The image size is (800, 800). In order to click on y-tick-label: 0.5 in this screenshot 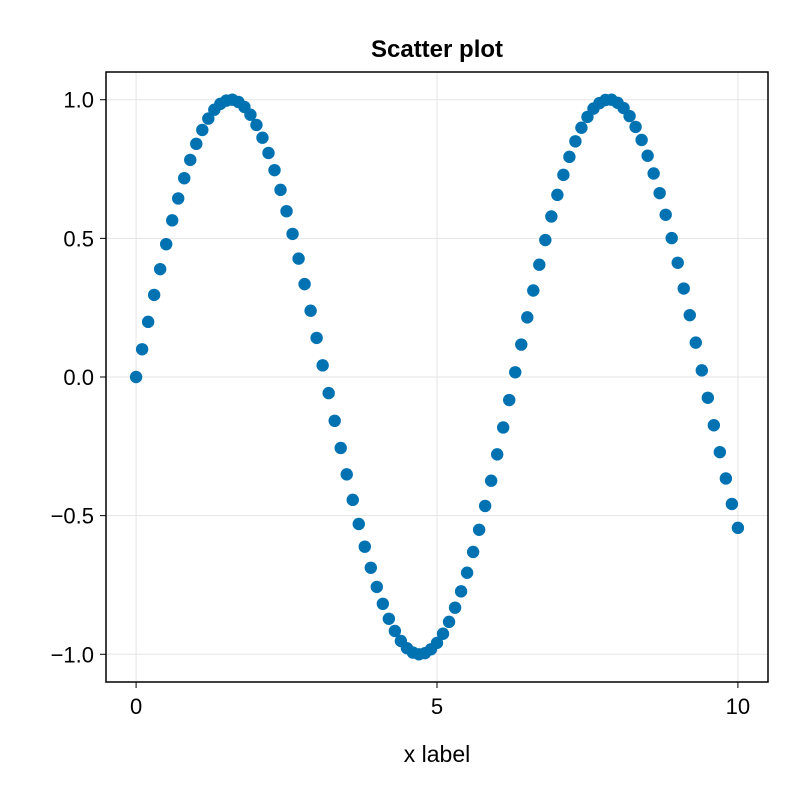, I will do `click(78, 238)`.